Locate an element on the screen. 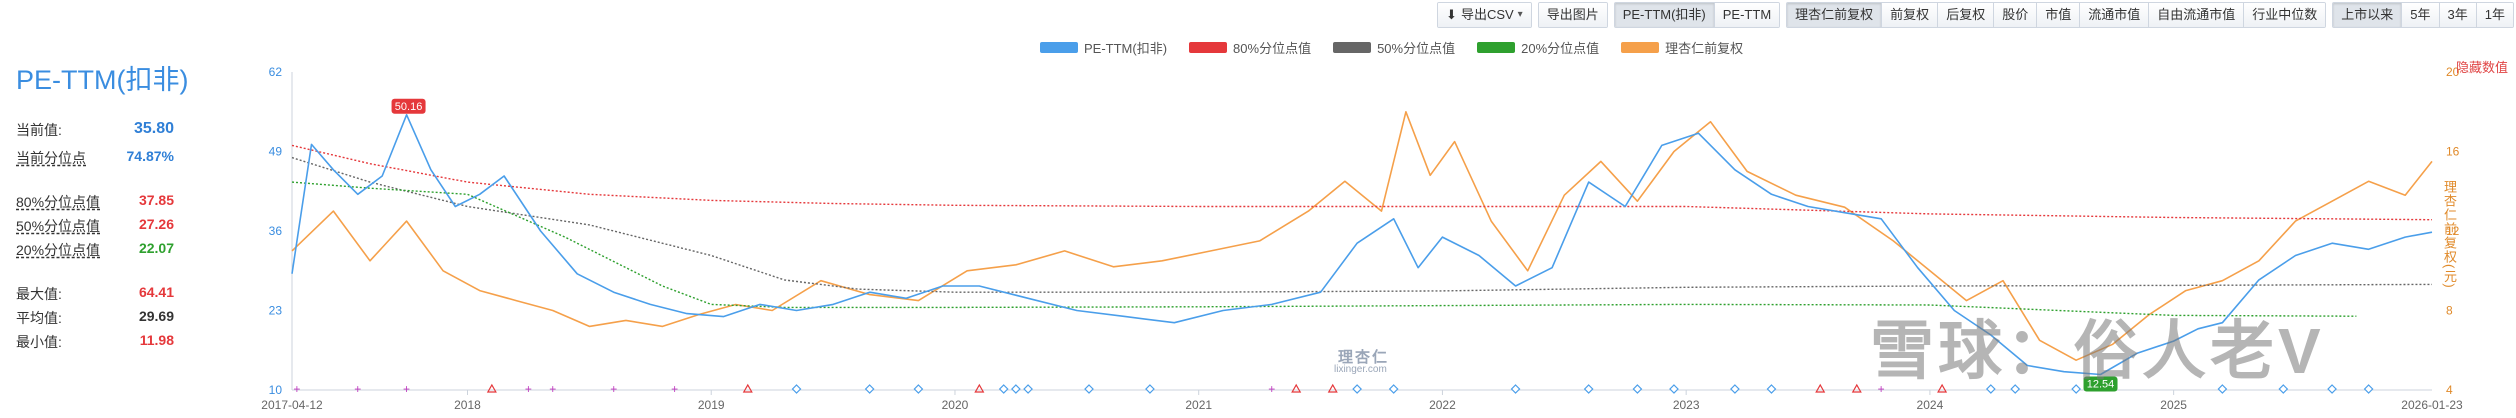 The width and height of the screenshot is (2516, 418). stat-value: 11.98 is located at coordinates (156, 340).